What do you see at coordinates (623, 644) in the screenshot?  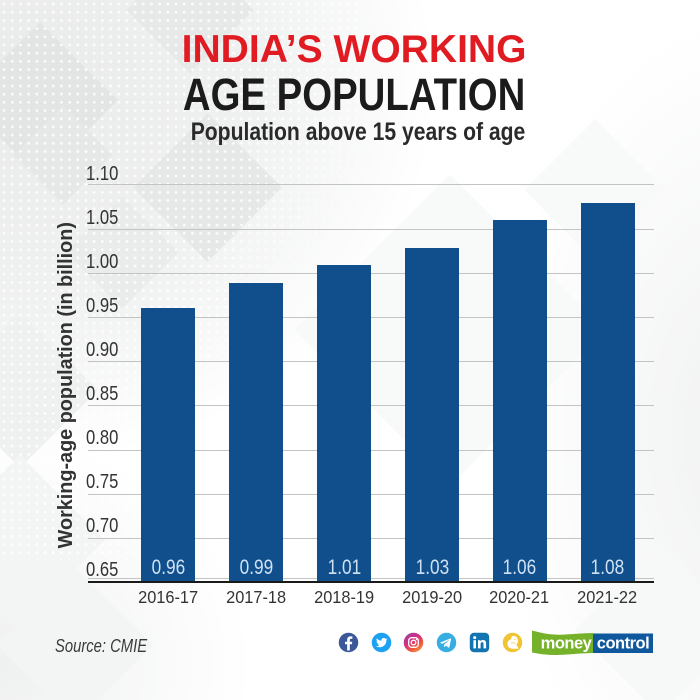 I see `svg-text: control` at bounding box center [623, 644].